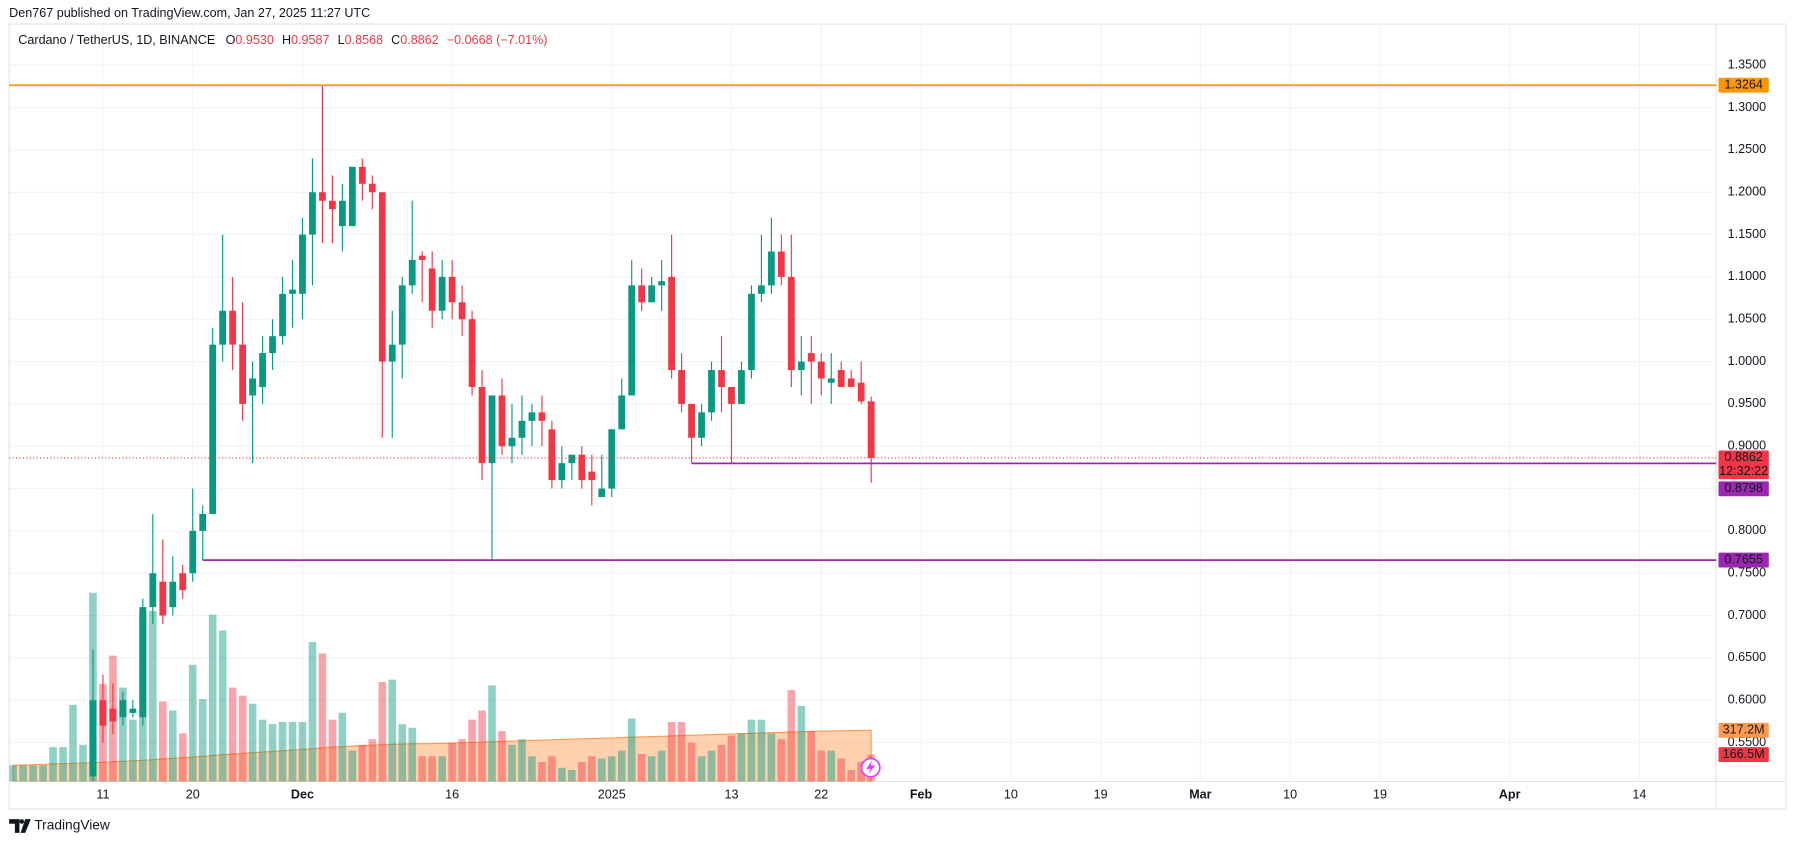 This screenshot has height=844, width=1794. I want to click on legend-letter: H, so click(286, 41).